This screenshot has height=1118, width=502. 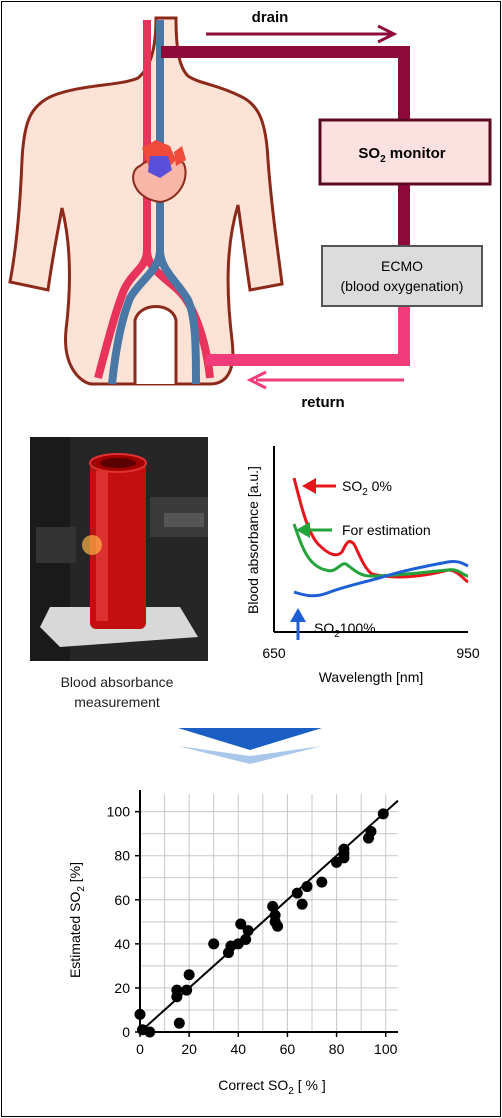 What do you see at coordinates (345, 630) in the screenshot?
I see `so2-100-label: SO2100%` at bounding box center [345, 630].